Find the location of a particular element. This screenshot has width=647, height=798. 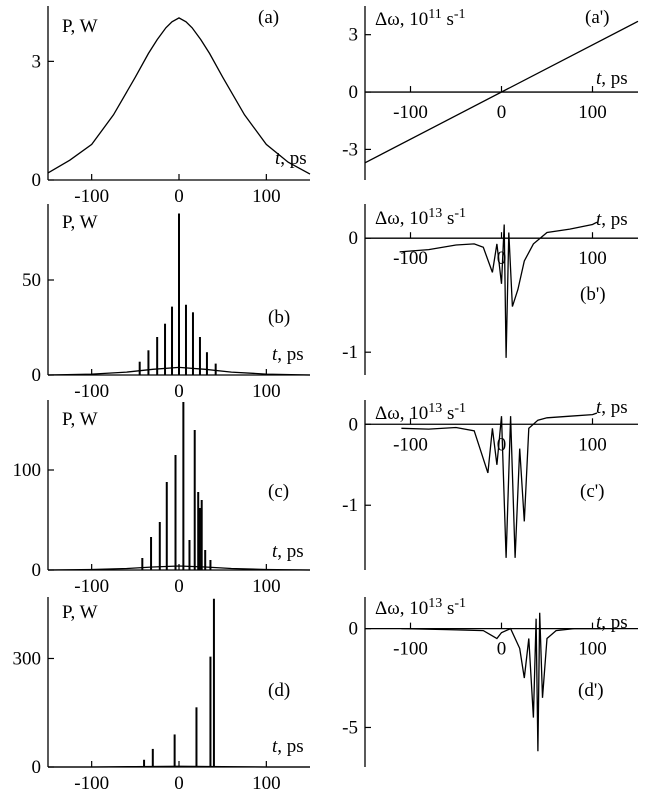

panel-label: (a) is located at coordinates (268, 17).